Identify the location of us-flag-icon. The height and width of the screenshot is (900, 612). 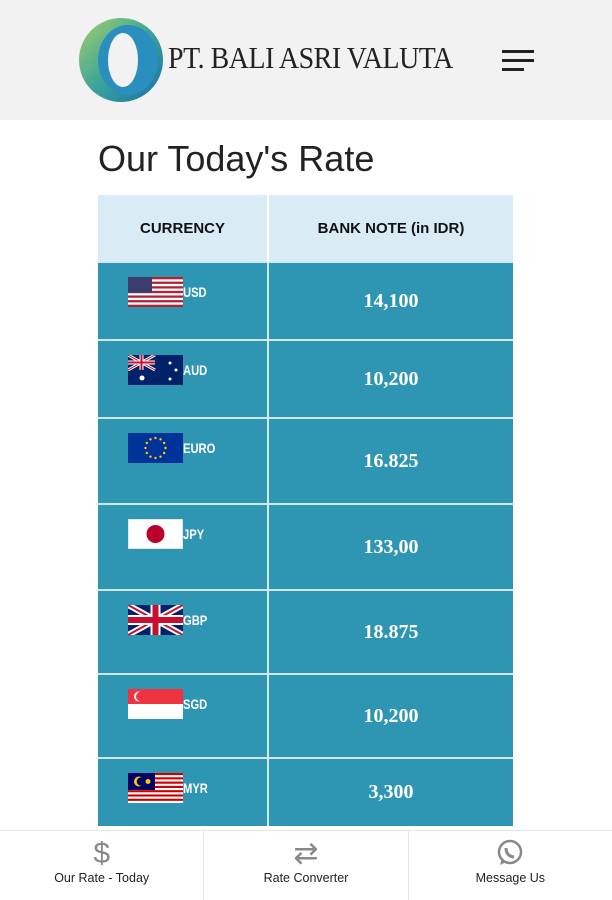
(155, 292).